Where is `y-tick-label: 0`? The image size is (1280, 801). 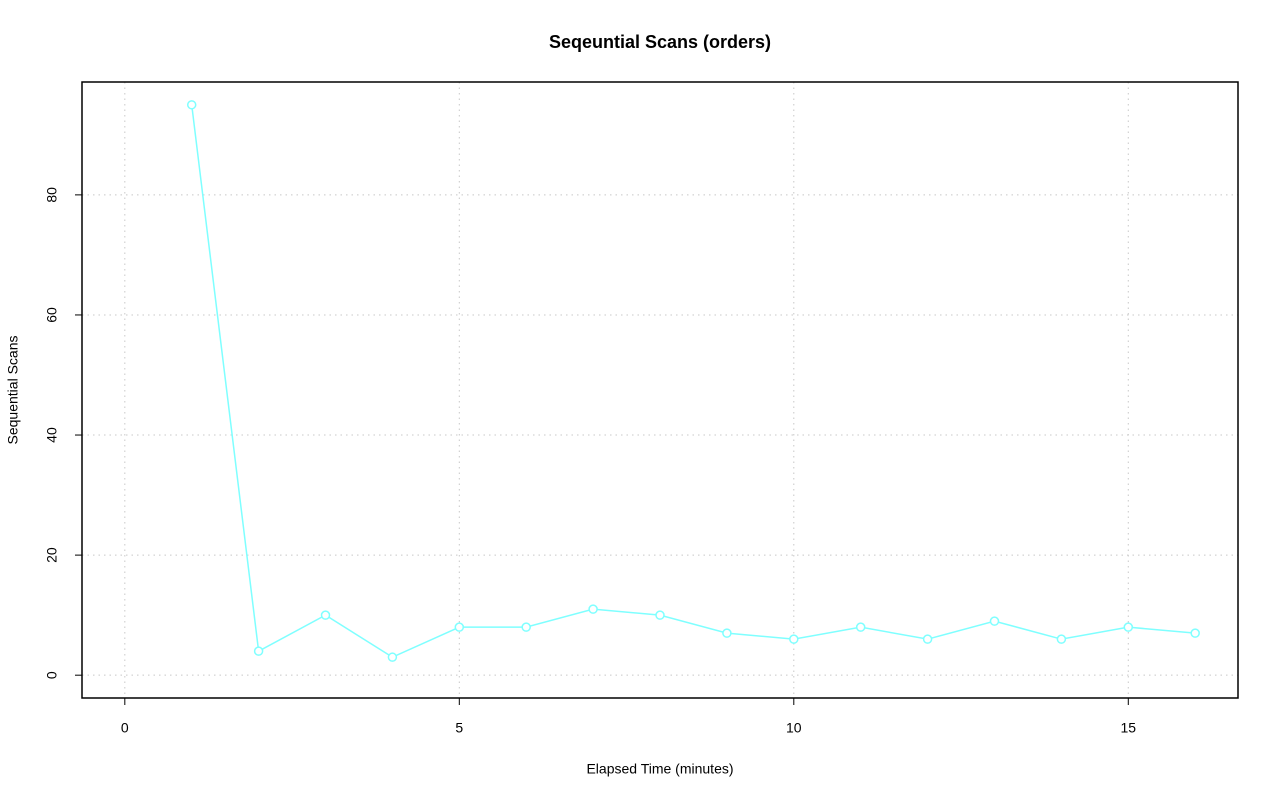 y-tick-label: 0 is located at coordinates (52, 675).